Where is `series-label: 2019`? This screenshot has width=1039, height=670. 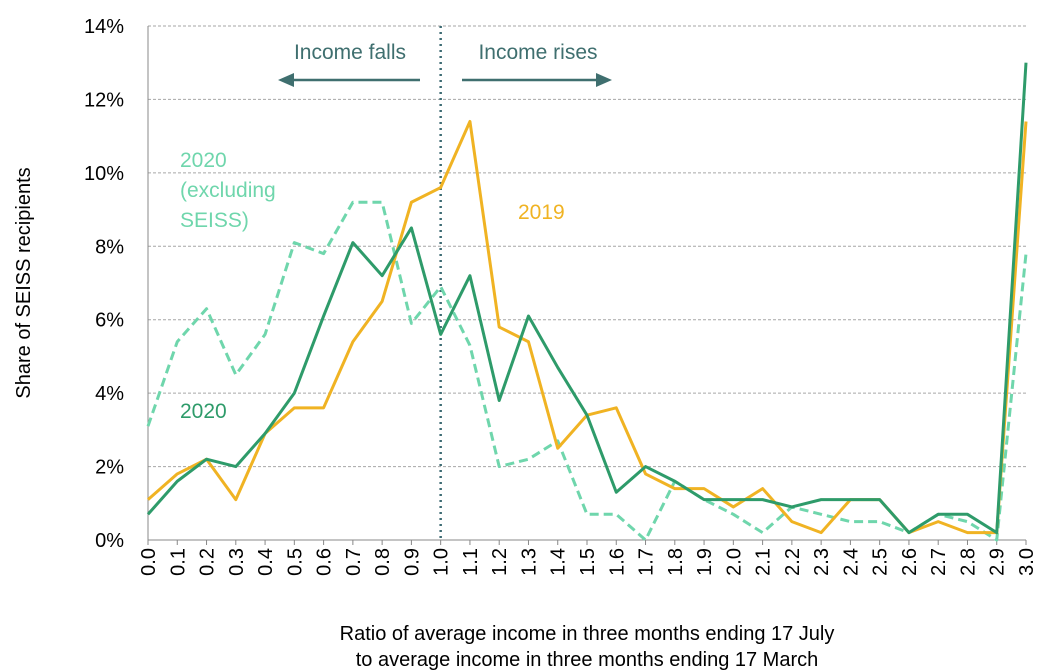 series-label: 2019 is located at coordinates (541, 212).